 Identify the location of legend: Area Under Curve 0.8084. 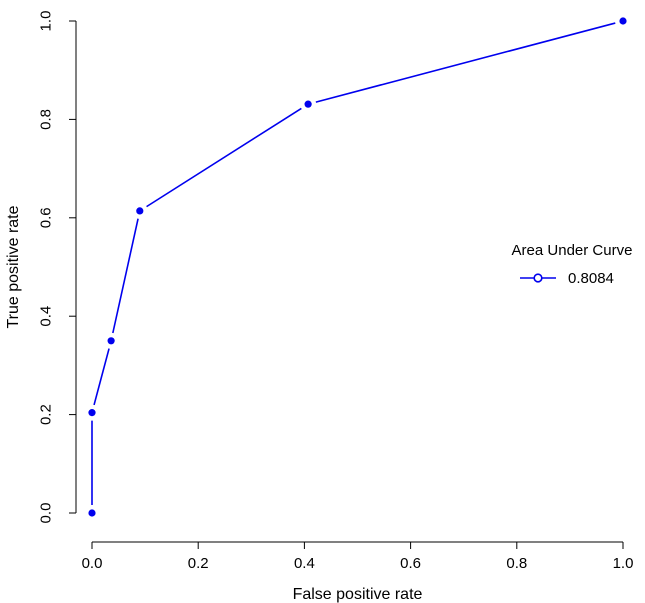
(572, 264).